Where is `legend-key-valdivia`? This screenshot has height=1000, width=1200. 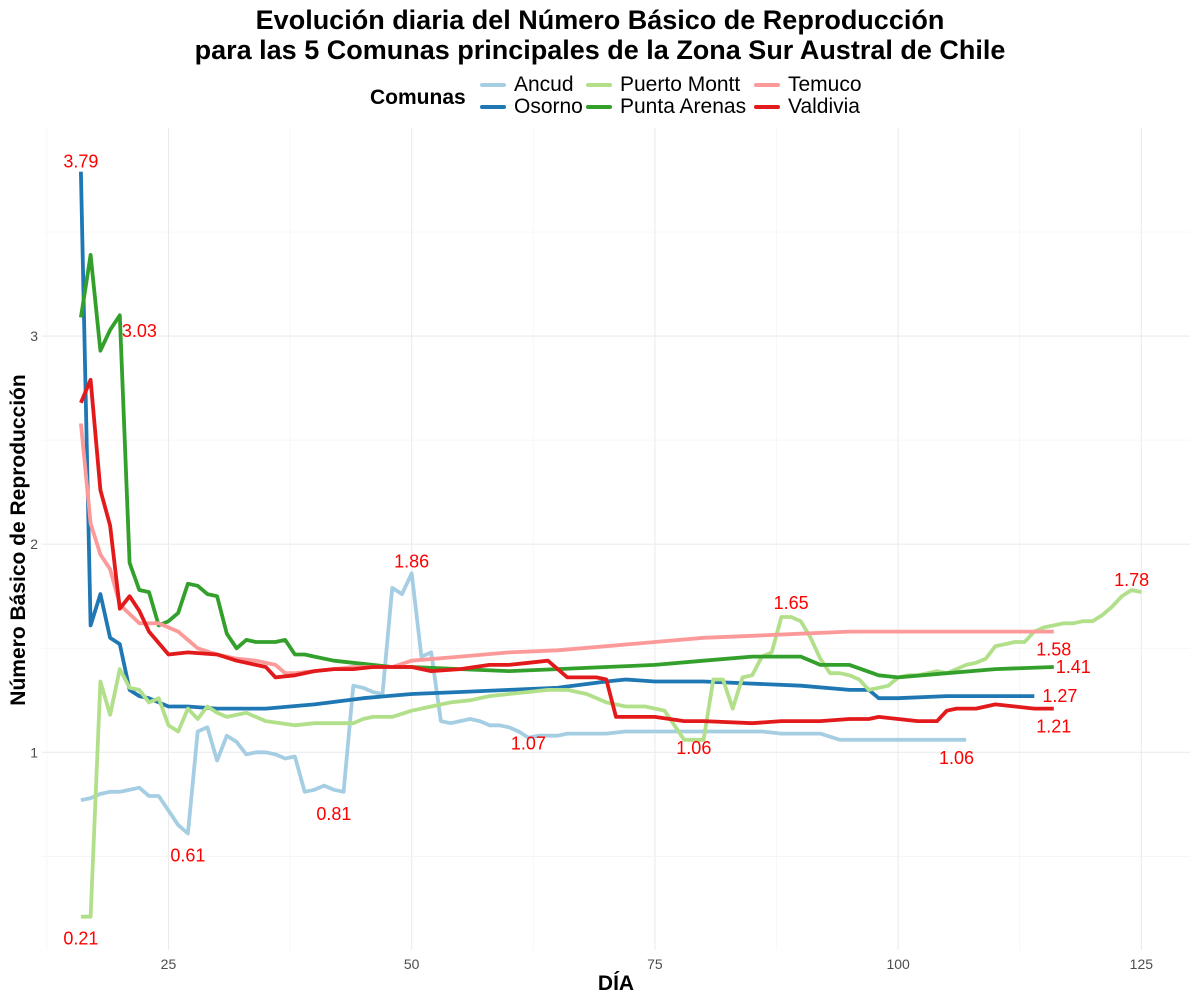
legend-key-valdivia is located at coordinates (767, 107).